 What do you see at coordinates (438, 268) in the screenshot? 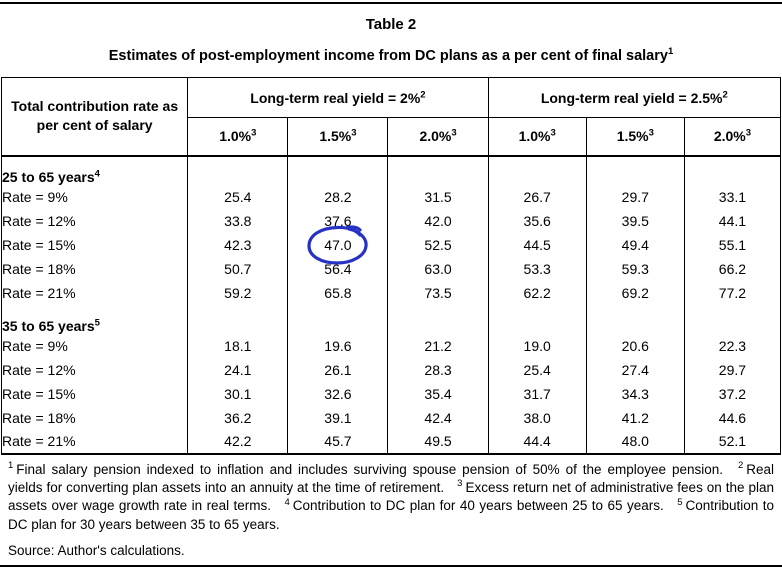
I see `value-cell: 63.0` at bounding box center [438, 268].